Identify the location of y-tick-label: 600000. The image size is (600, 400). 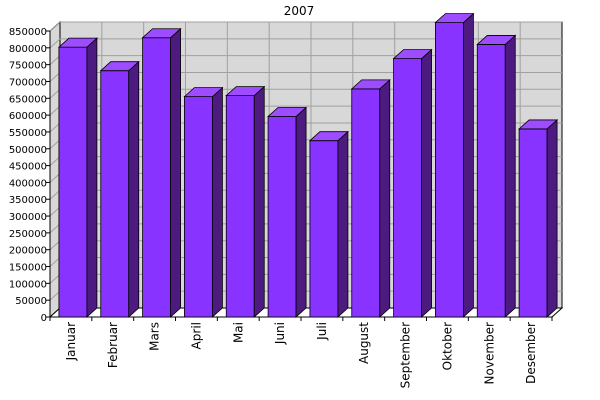
(28, 116).